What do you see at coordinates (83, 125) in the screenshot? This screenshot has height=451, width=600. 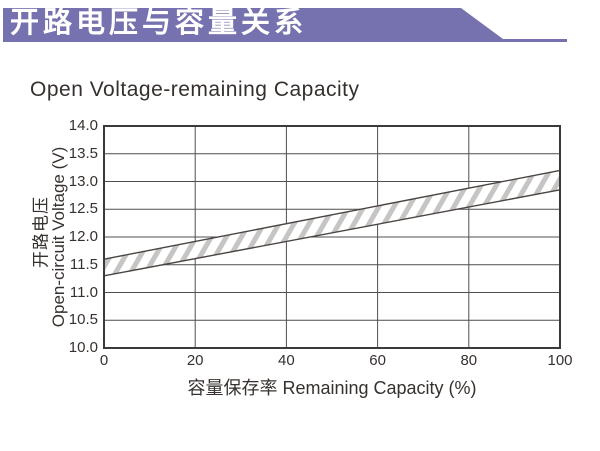 I see `y-tick-label: 14.0` at bounding box center [83, 125].